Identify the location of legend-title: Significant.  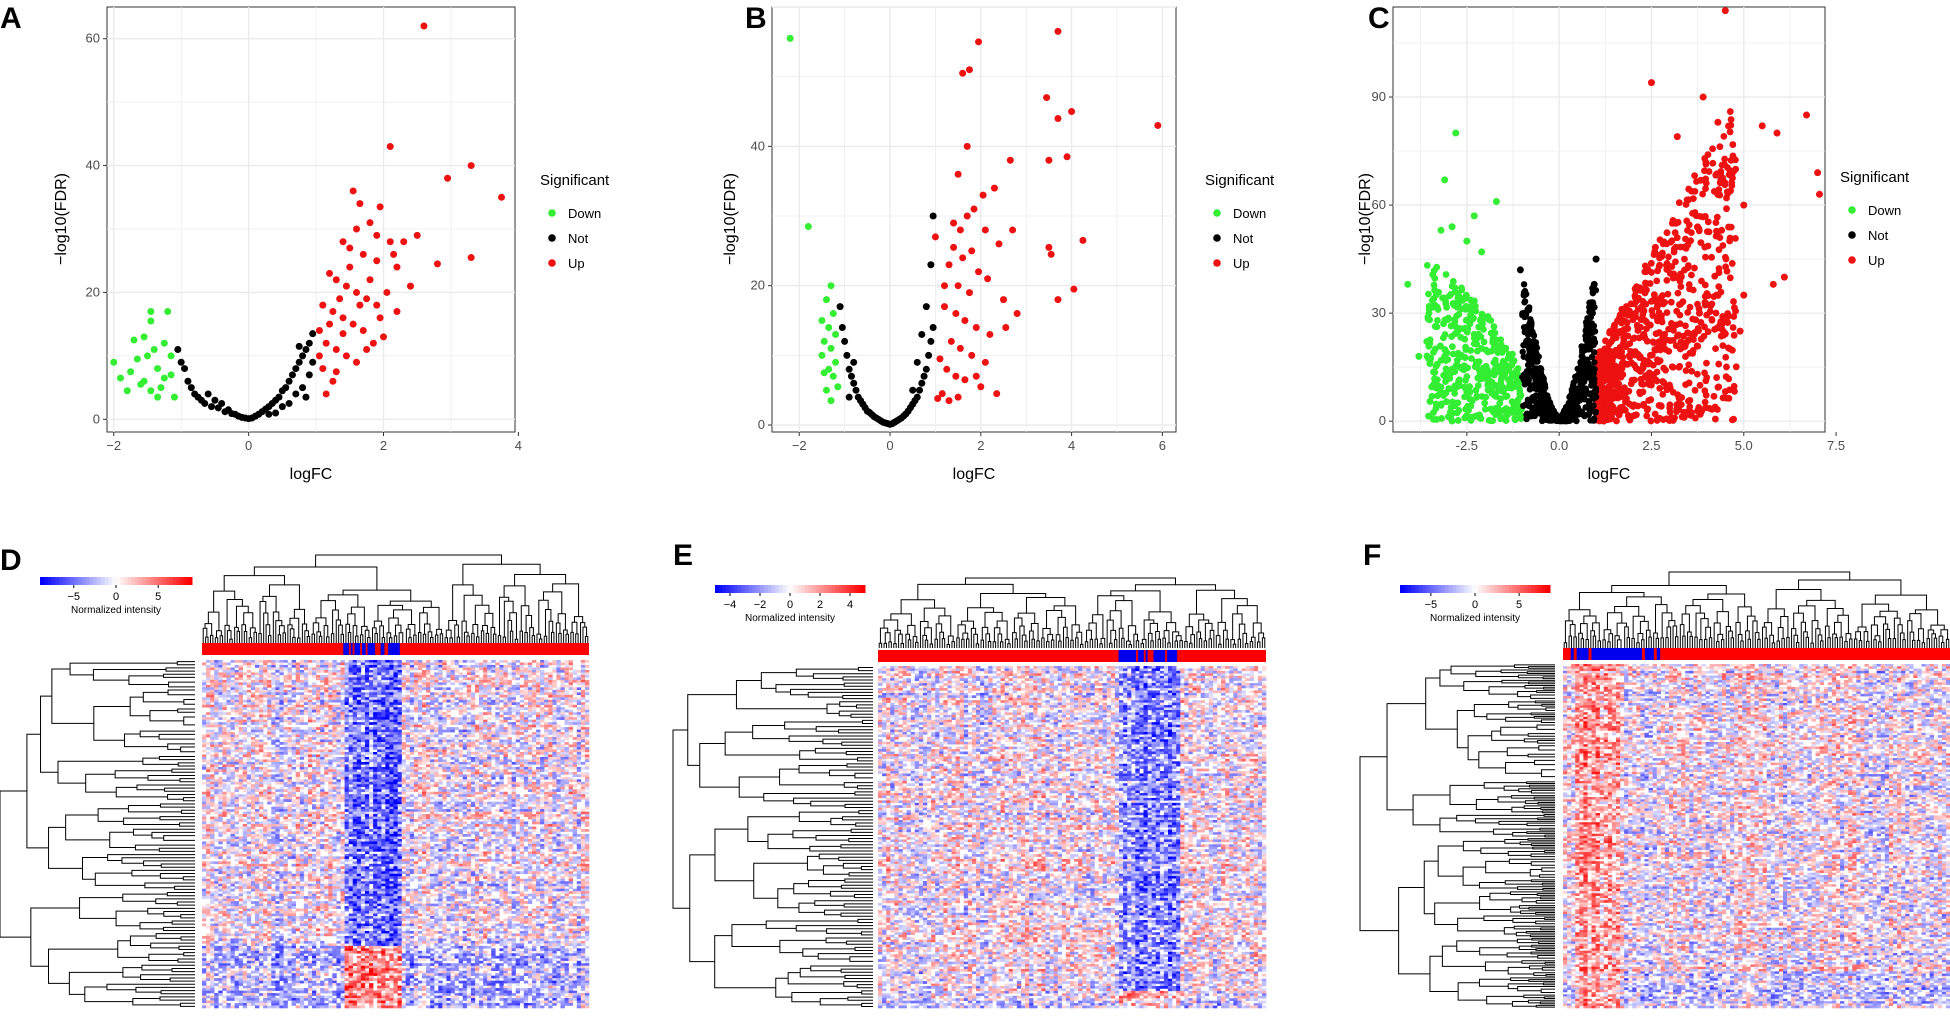
(1875, 177).